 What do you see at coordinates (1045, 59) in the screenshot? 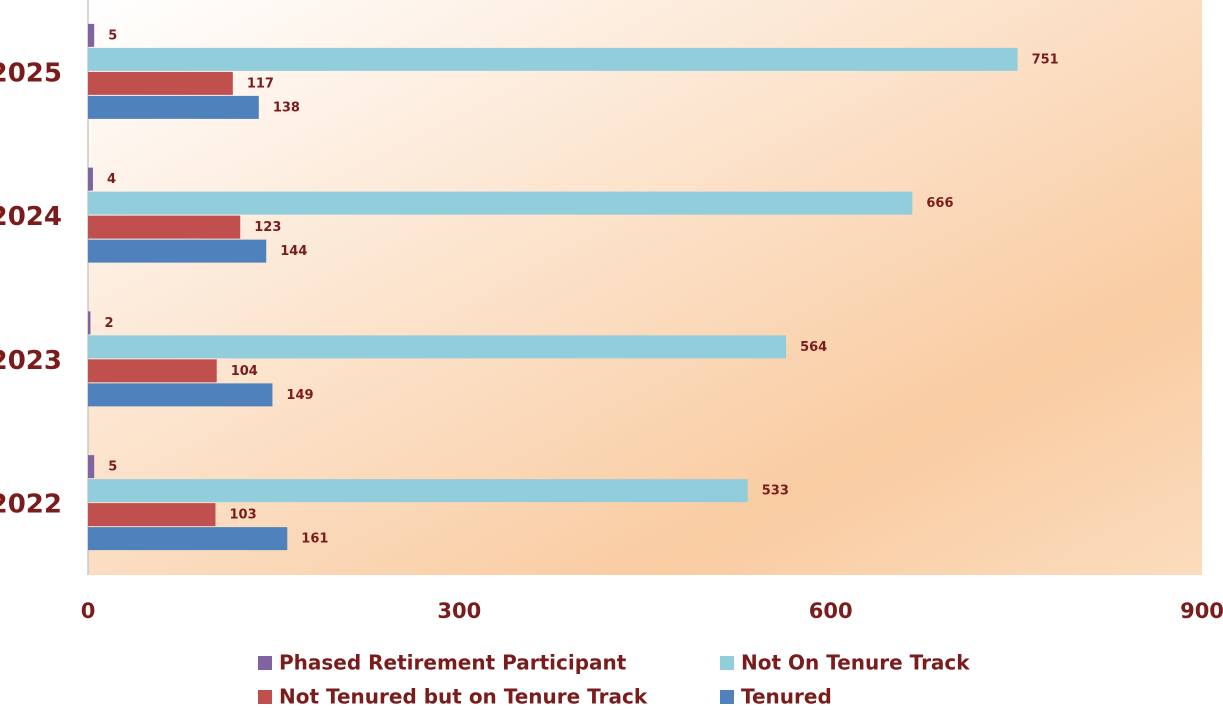
I see `value-label: 751` at bounding box center [1045, 59].